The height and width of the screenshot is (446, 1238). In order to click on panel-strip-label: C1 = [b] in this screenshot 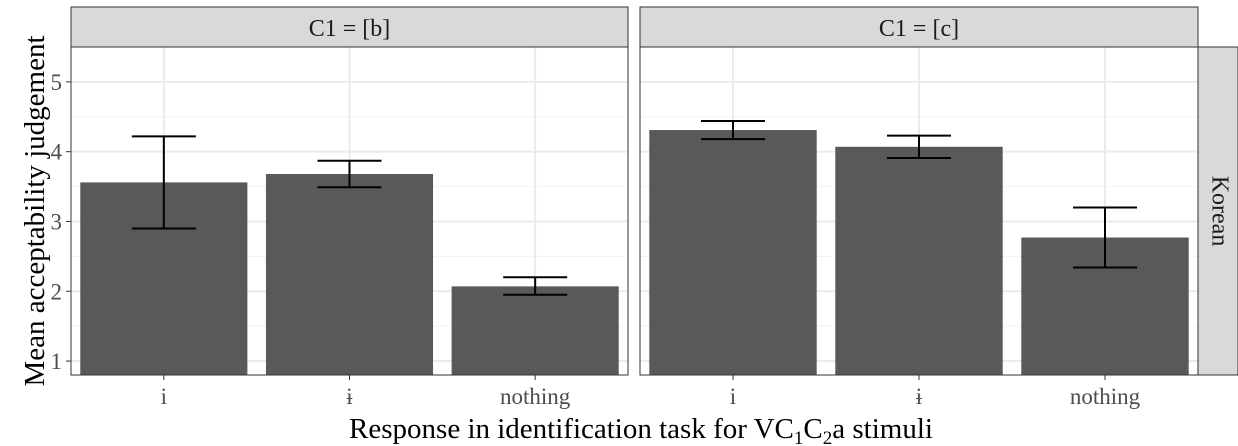, I will do `click(350, 29)`.